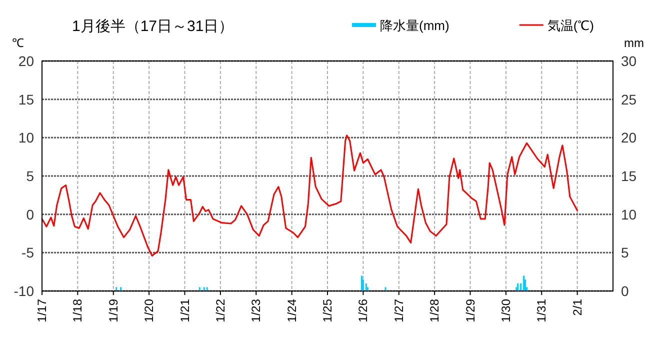 This screenshot has width=646, height=341. What do you see at coordinates (149, 310) in the screenshot?
I see `x-tick-label: 1/20` at bounding box center [149, 310].